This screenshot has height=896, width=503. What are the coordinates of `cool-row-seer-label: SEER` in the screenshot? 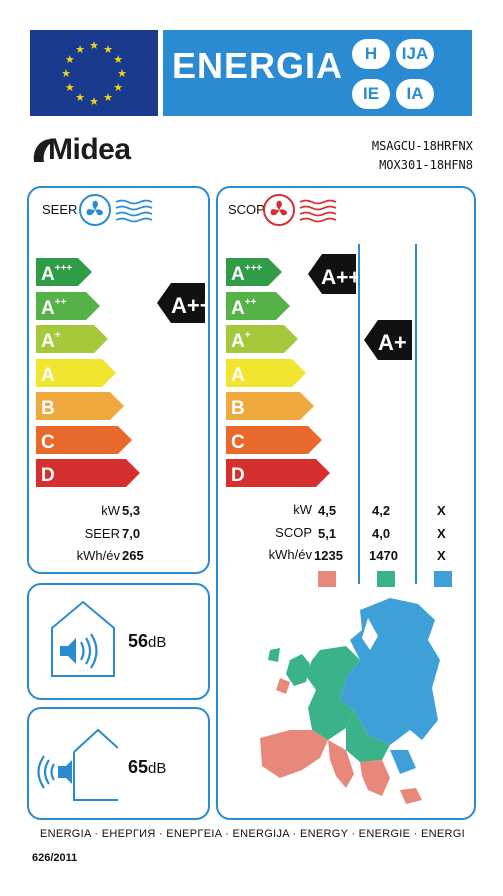 It's located at (102, 533).